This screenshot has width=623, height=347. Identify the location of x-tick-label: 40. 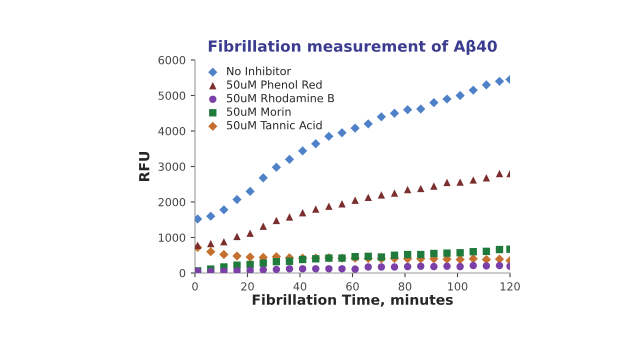
(299, 286).